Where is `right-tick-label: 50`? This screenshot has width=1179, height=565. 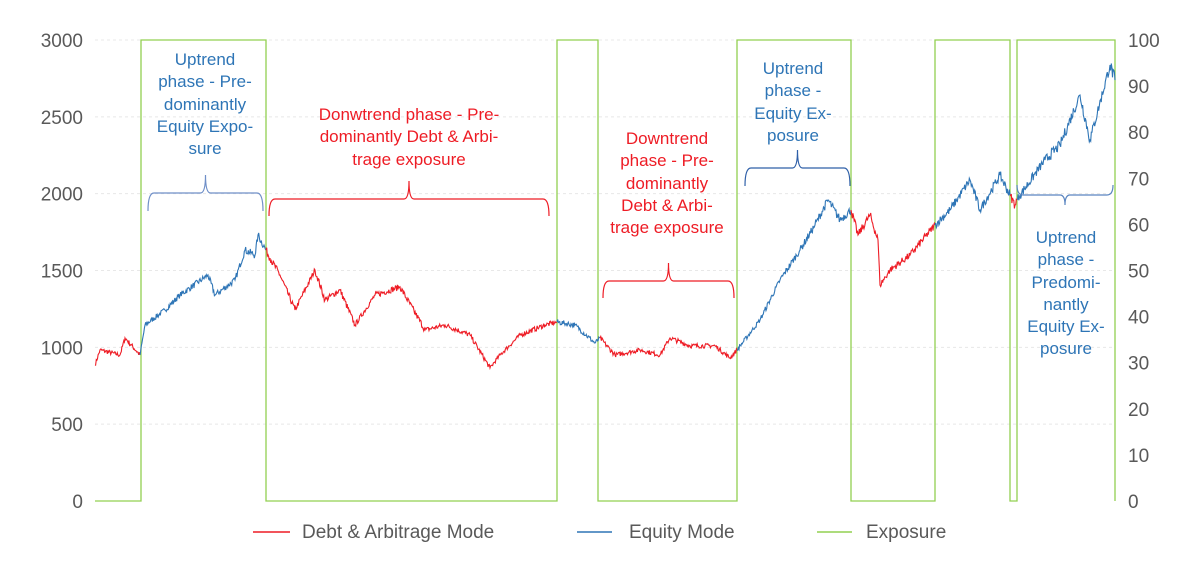
right-tick-label: 50 is located at coordinates (1138, 272).